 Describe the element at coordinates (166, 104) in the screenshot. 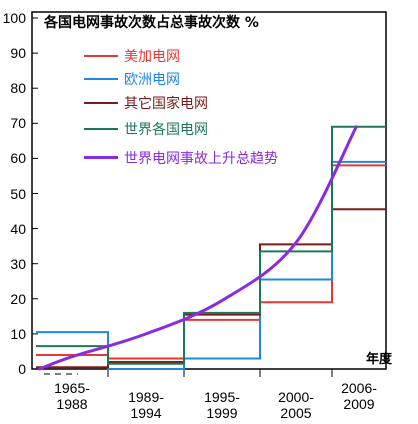

I see `legend-label: 其它国家电网` at that location.